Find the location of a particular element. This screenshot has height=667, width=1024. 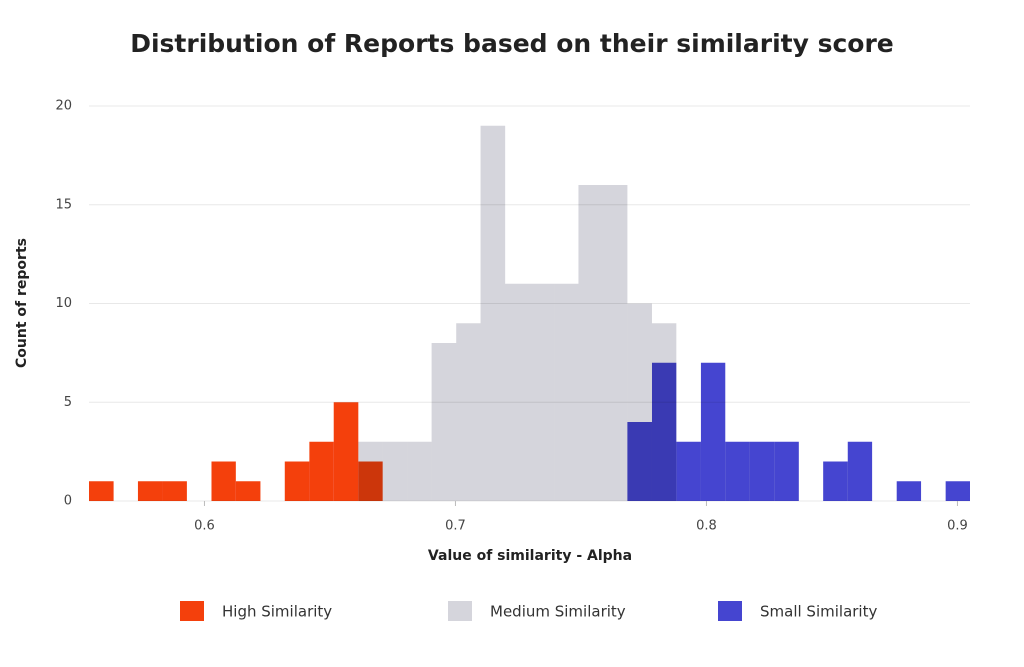

y-axis-label: Count of reports is located at coordinates (22, 303).